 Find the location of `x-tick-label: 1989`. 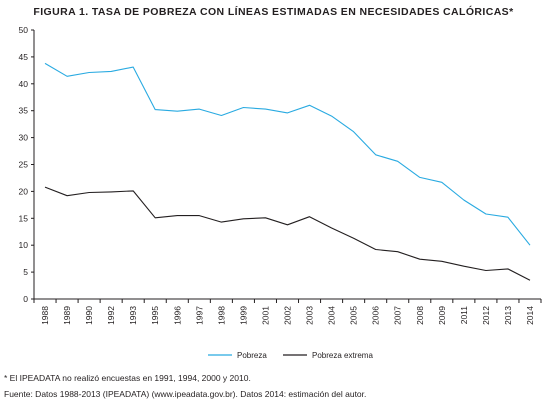

x-tick-label: 1989 is located at coordinates (67, 315).